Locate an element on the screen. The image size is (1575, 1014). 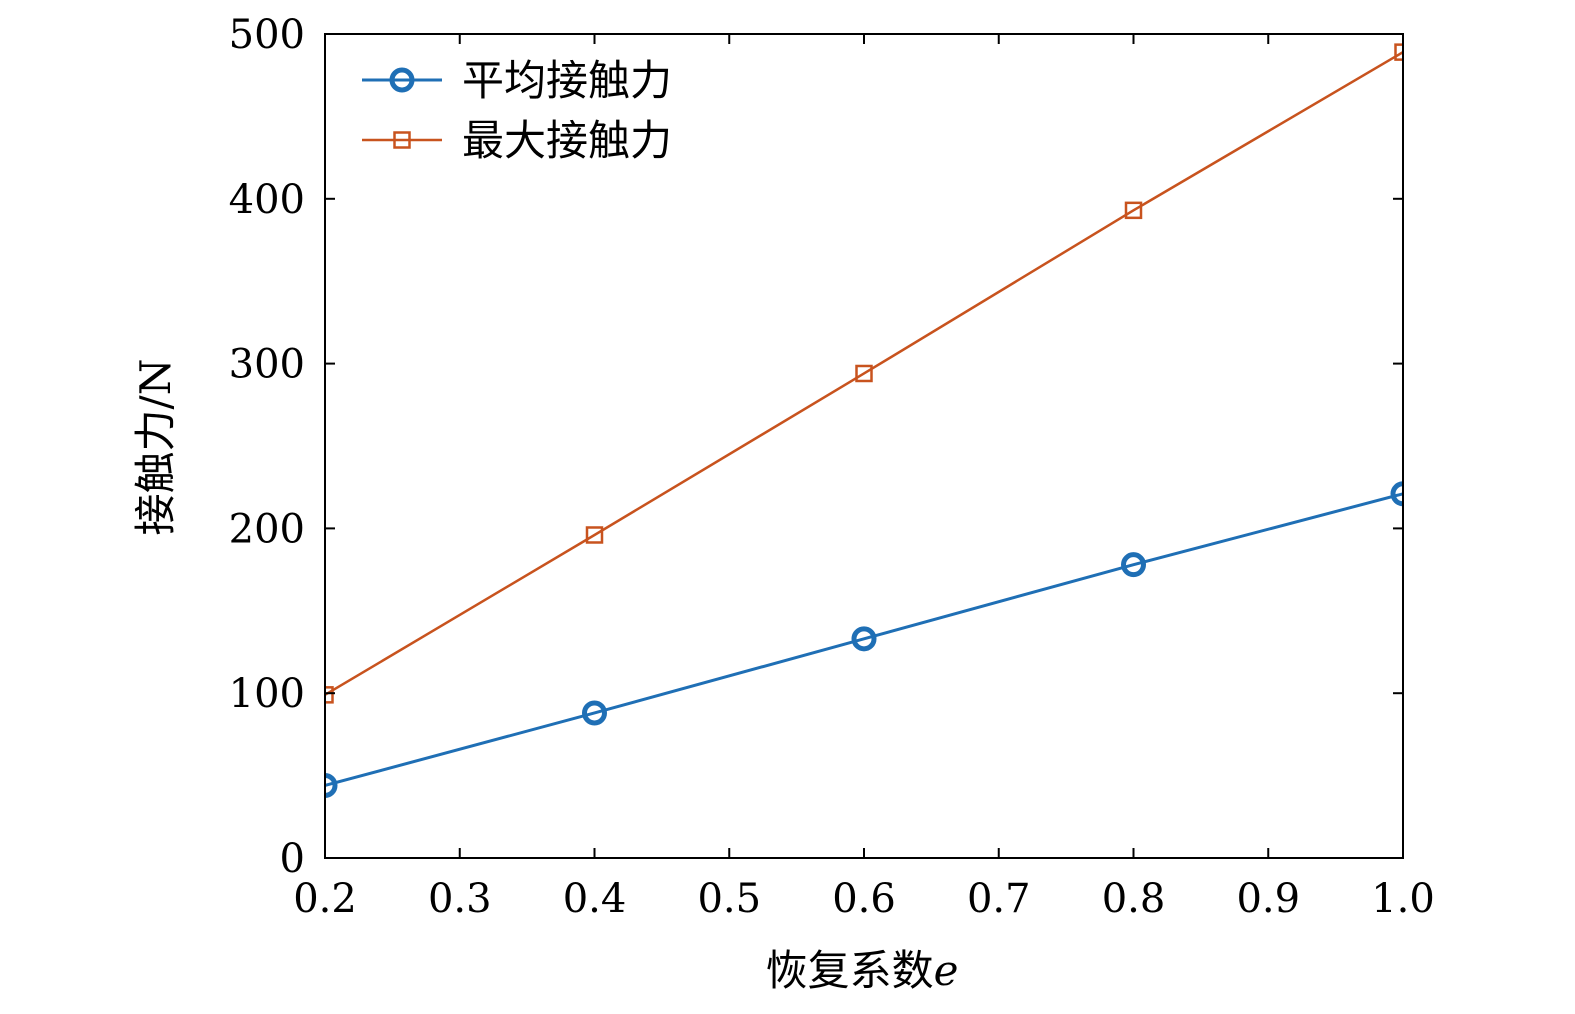
x-axis-title: 恢复系数e is located at coordinates (862, 970).